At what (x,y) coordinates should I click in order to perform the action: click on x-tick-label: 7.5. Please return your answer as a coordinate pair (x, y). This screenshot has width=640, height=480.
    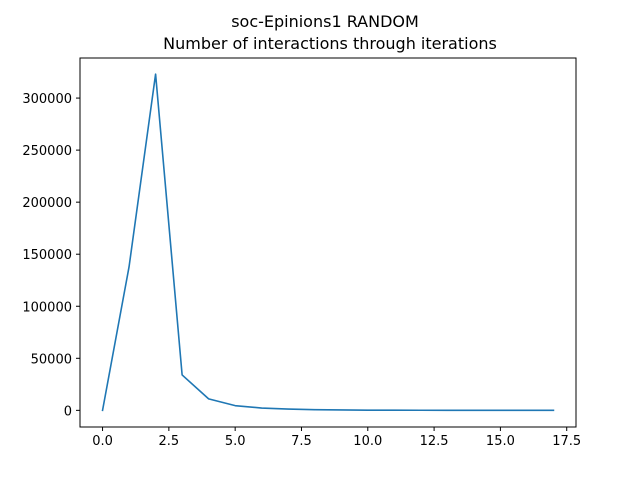
    Looking at the image, I should click on (301, 441).